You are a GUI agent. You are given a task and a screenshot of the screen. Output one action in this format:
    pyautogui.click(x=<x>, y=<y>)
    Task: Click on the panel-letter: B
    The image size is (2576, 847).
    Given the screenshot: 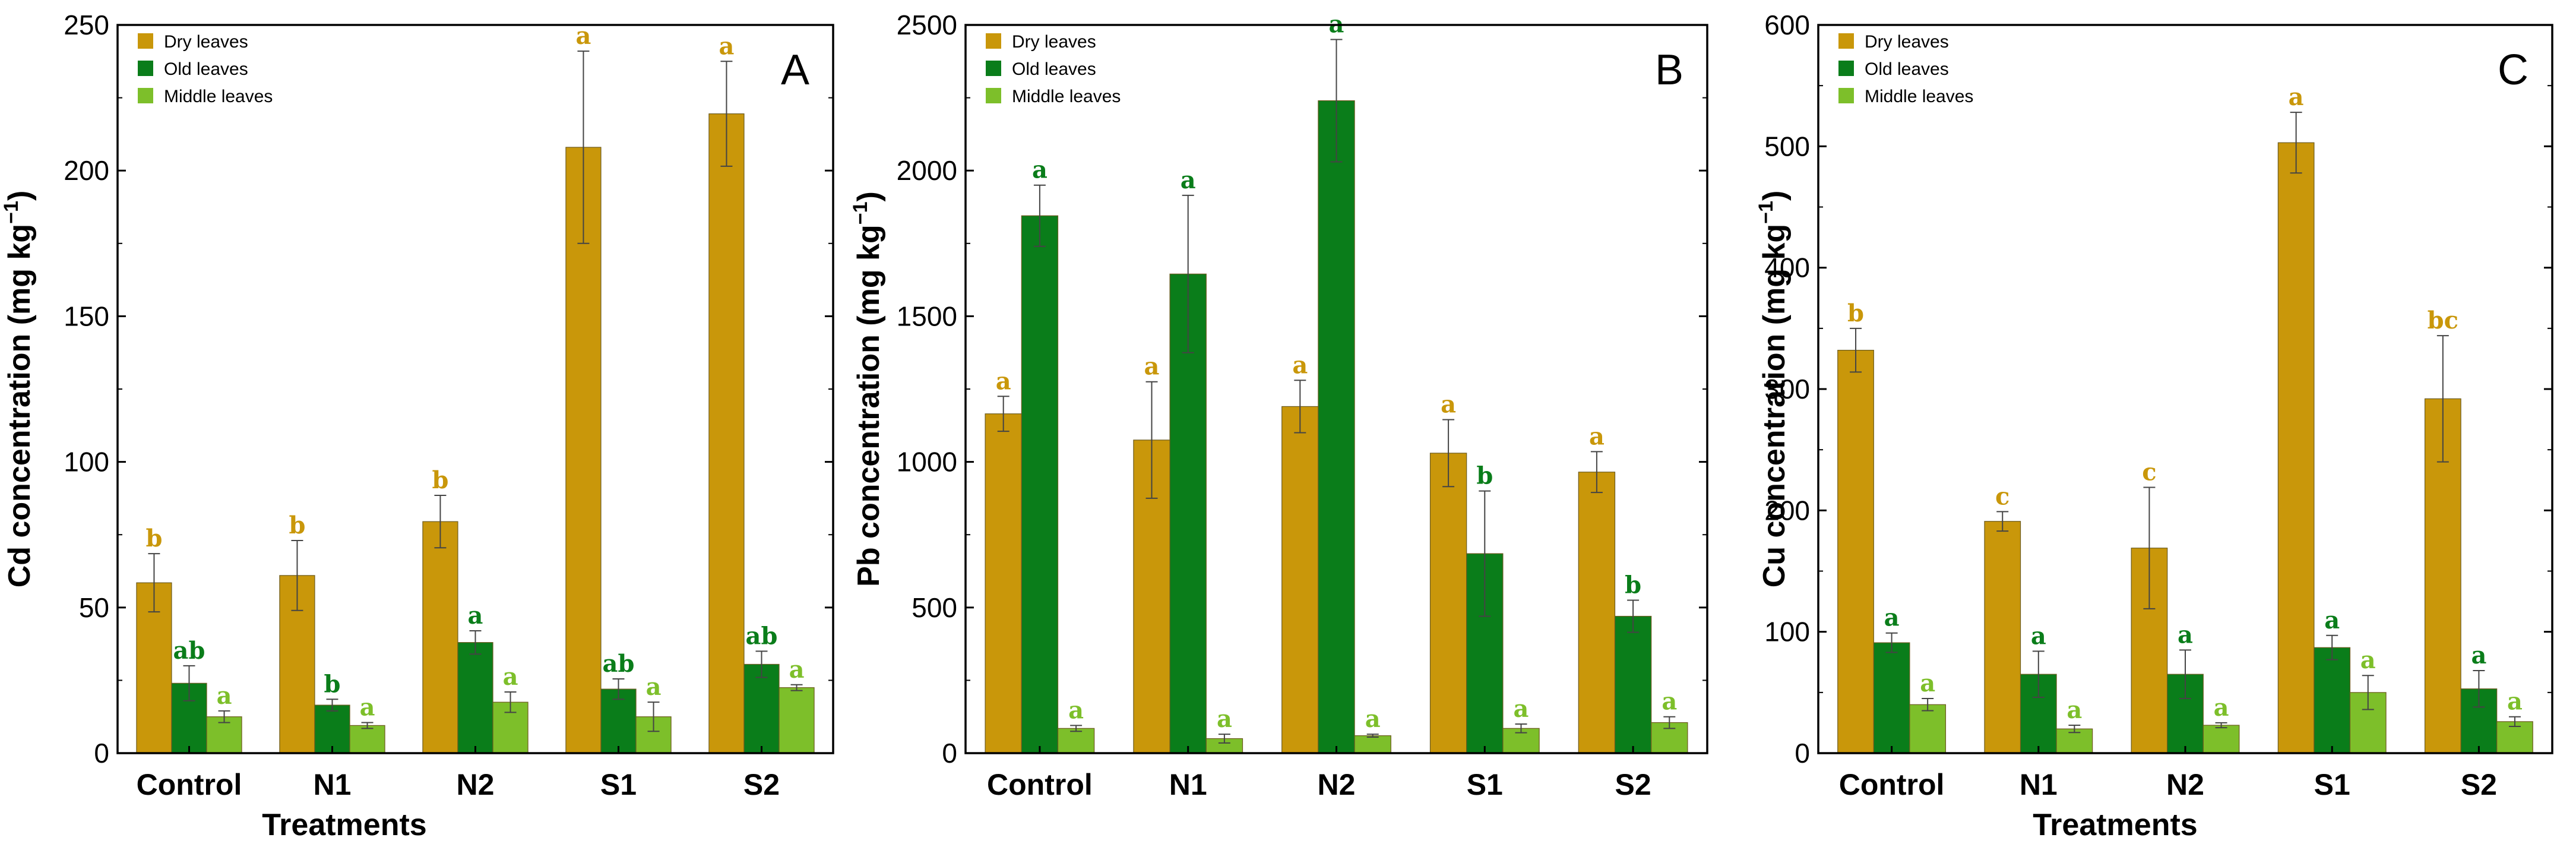 What is the action you would take?
    pyautogui.click(x=1669, y=70)
    